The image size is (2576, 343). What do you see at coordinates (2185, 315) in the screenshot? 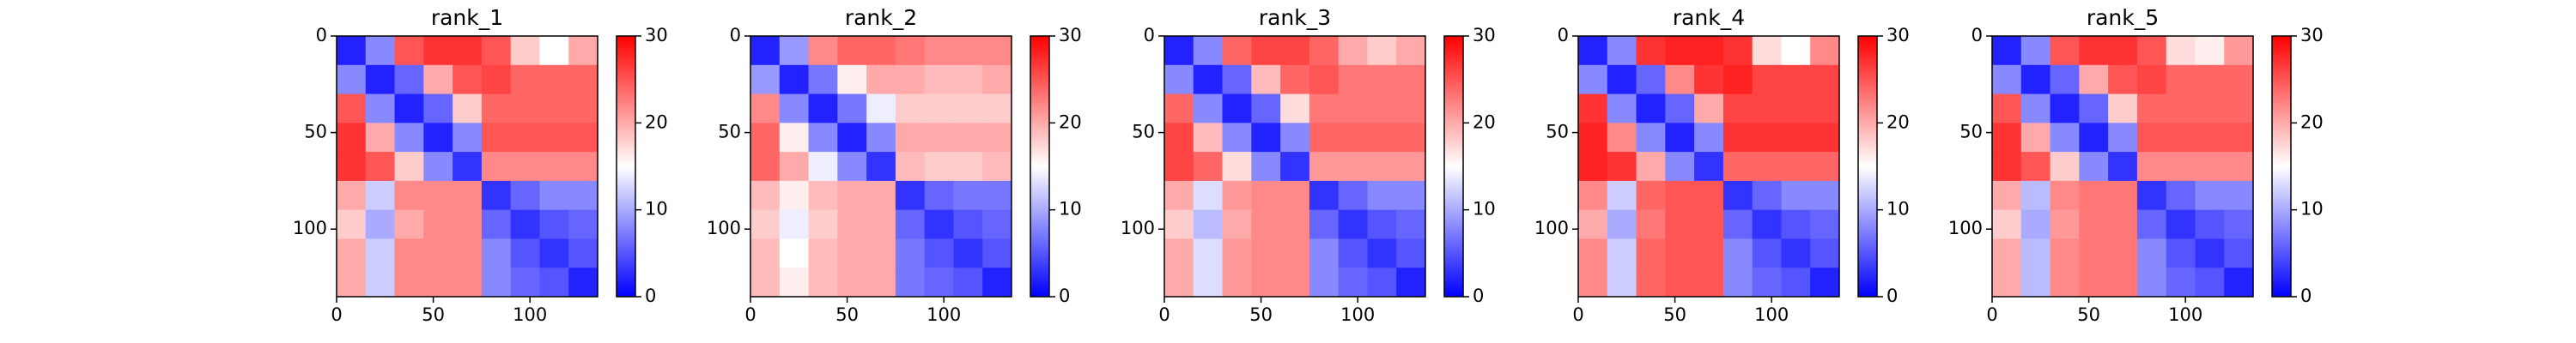
I see `x-tick-label: 100` at bounding box center [2185, 315].